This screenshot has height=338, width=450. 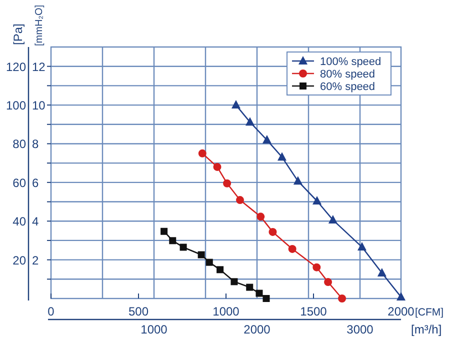 What do you see at coordinates (19, 221) in the screenshot?
I see `y-tick-label: 40` at bounding box center [19, 221].